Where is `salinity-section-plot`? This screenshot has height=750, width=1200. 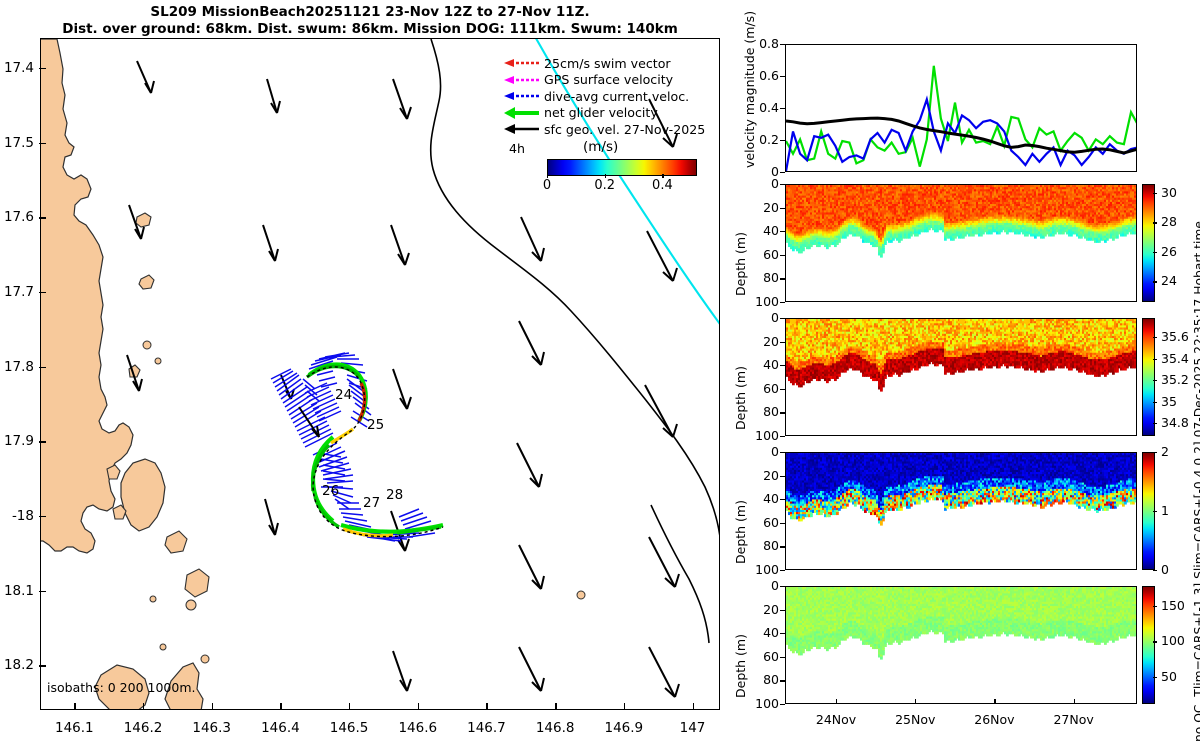 salinity-section-plot is located at coordinates (961, 377).